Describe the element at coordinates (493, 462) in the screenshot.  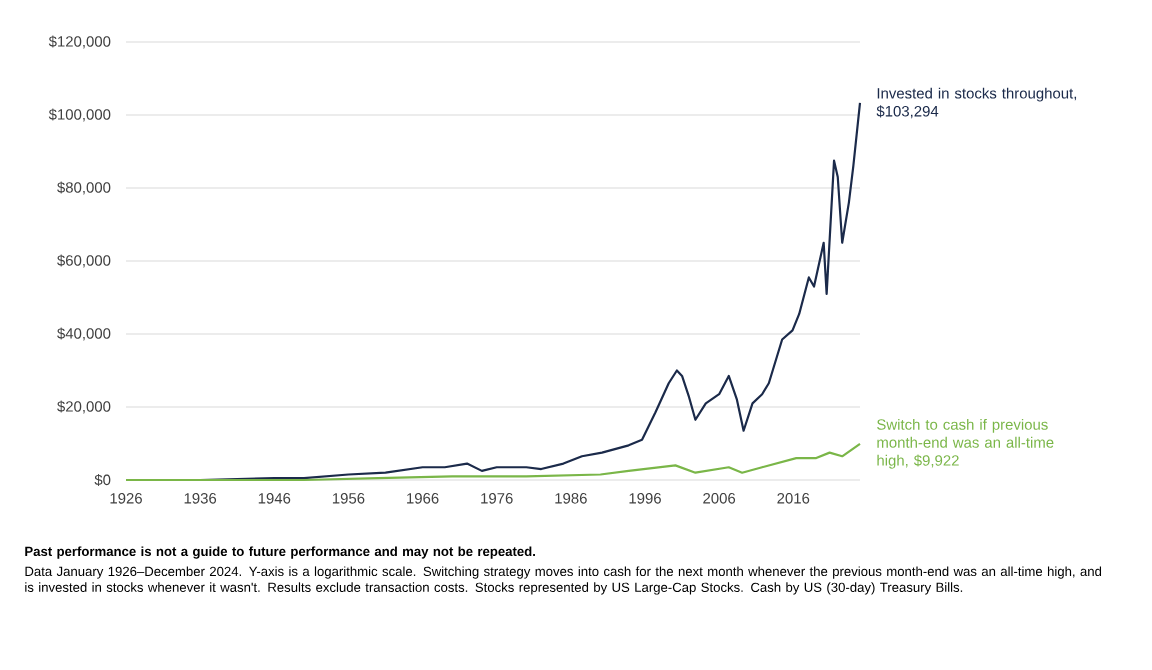
I see `line-series` at that location.